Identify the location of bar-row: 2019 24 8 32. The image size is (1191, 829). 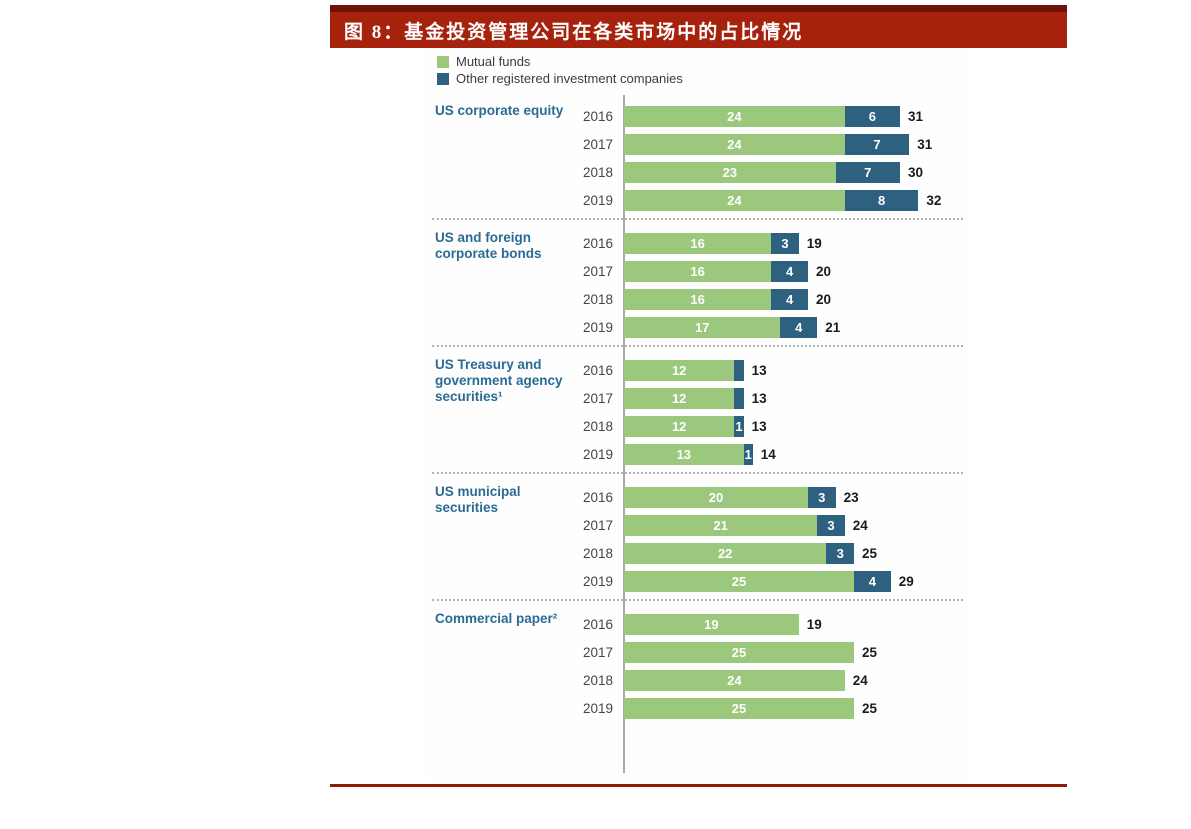
(764, 200).